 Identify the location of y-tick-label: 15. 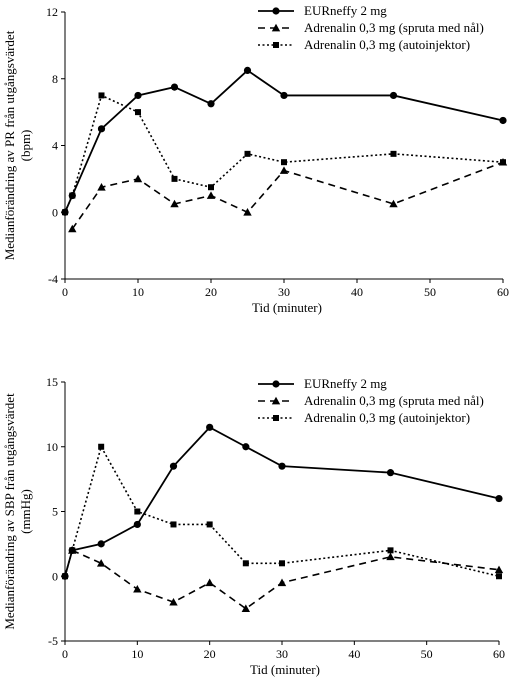
(52, 382).